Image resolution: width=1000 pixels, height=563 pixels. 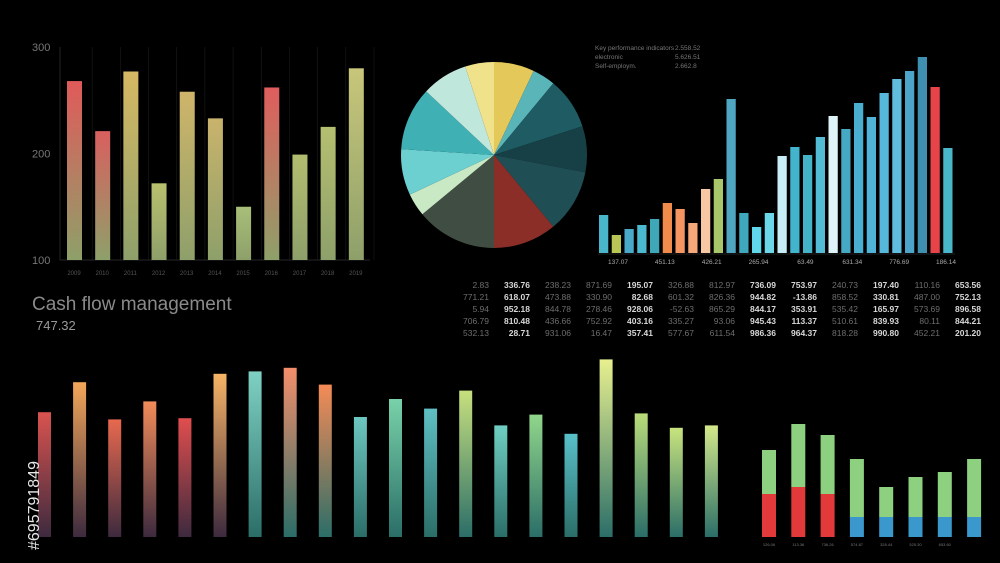 What do you see at coordinates (804, 285) in the screenshot?
I see `table-cell: 753.97` at bounding box center [804, 285].